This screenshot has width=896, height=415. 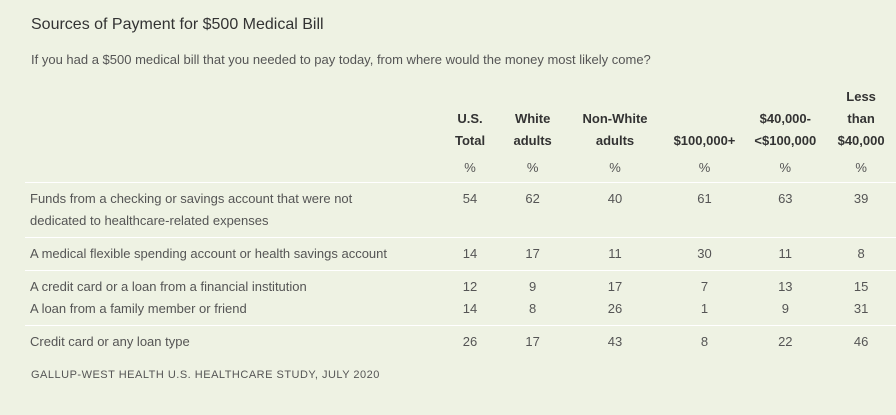 What do you see at coordinates (704, 254) in the screenshot?
I see `cell: 30` at bounding box center [704, 254].